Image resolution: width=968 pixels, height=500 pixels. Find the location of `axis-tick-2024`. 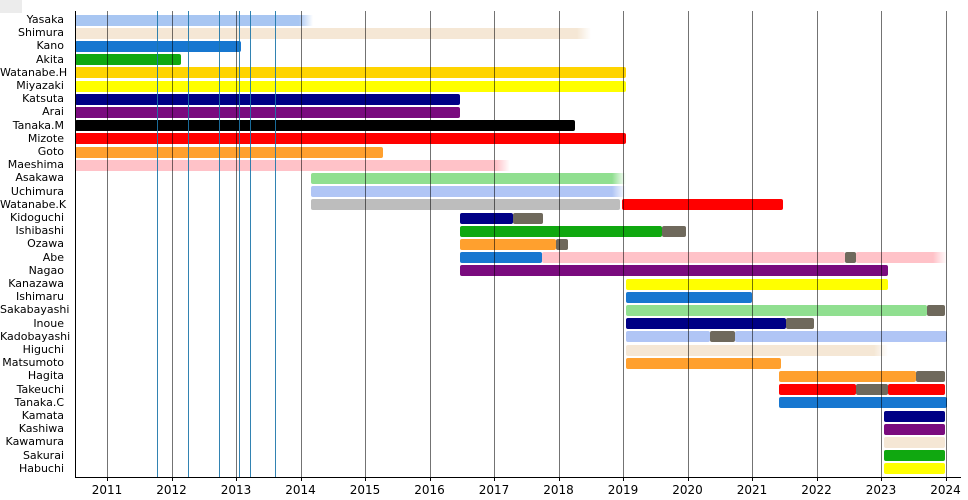

axis-tick-2024 is located at coordinates (946, 479).